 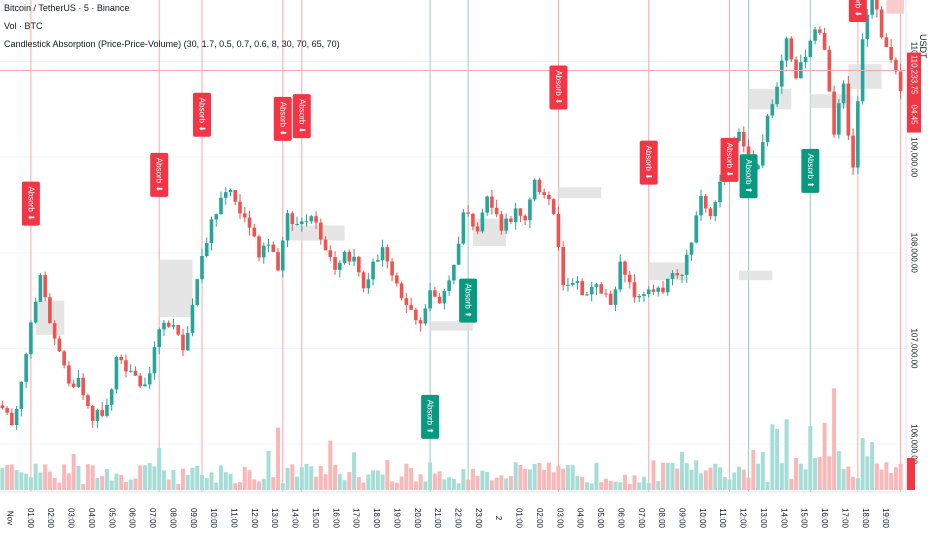 I want to click on absorption-zone, so click(x=756, y=275).